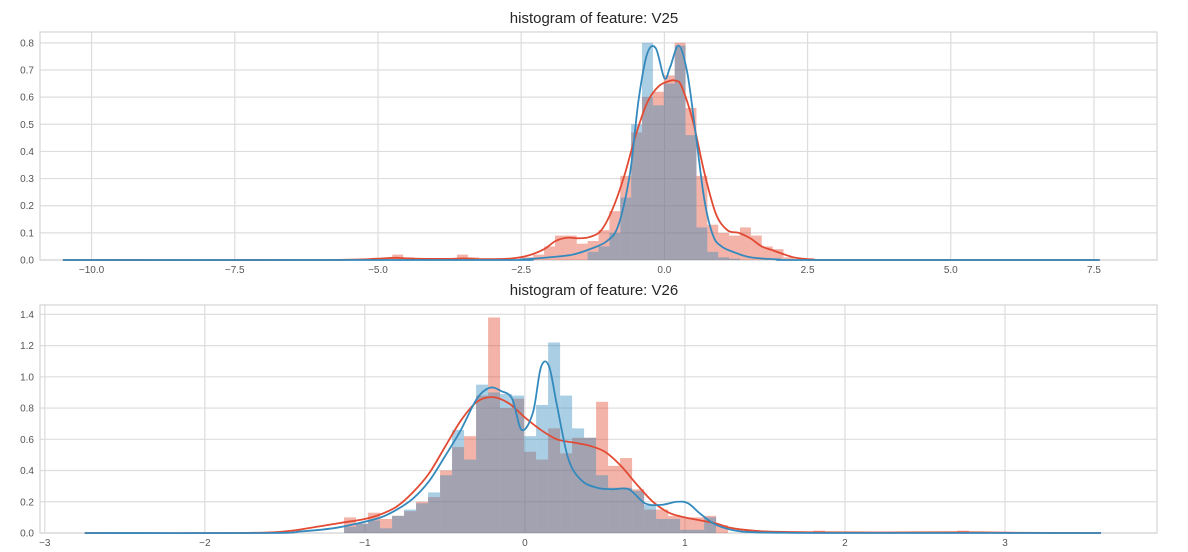 The width and height of the screenshot is (1188, 552). Describe the element at coordinates (235, 270) in the screenshot. I see `x-tick-label: −7.5` at that location.